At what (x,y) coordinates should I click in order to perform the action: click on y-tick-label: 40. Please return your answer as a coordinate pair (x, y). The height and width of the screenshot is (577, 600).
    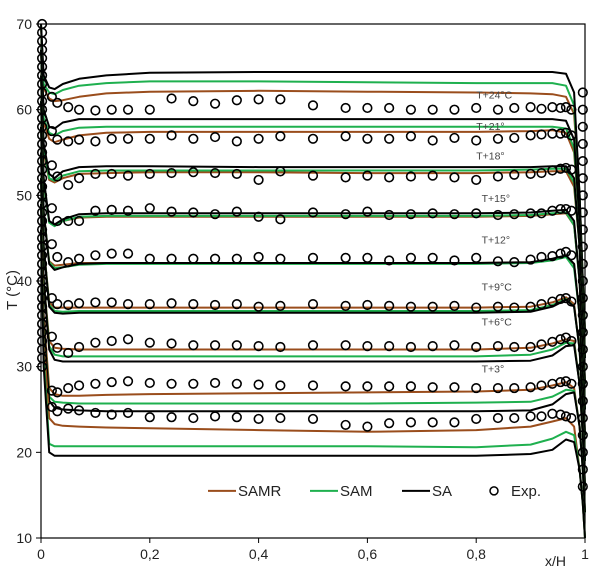
    Looking at the image, I should click on (24, 281).